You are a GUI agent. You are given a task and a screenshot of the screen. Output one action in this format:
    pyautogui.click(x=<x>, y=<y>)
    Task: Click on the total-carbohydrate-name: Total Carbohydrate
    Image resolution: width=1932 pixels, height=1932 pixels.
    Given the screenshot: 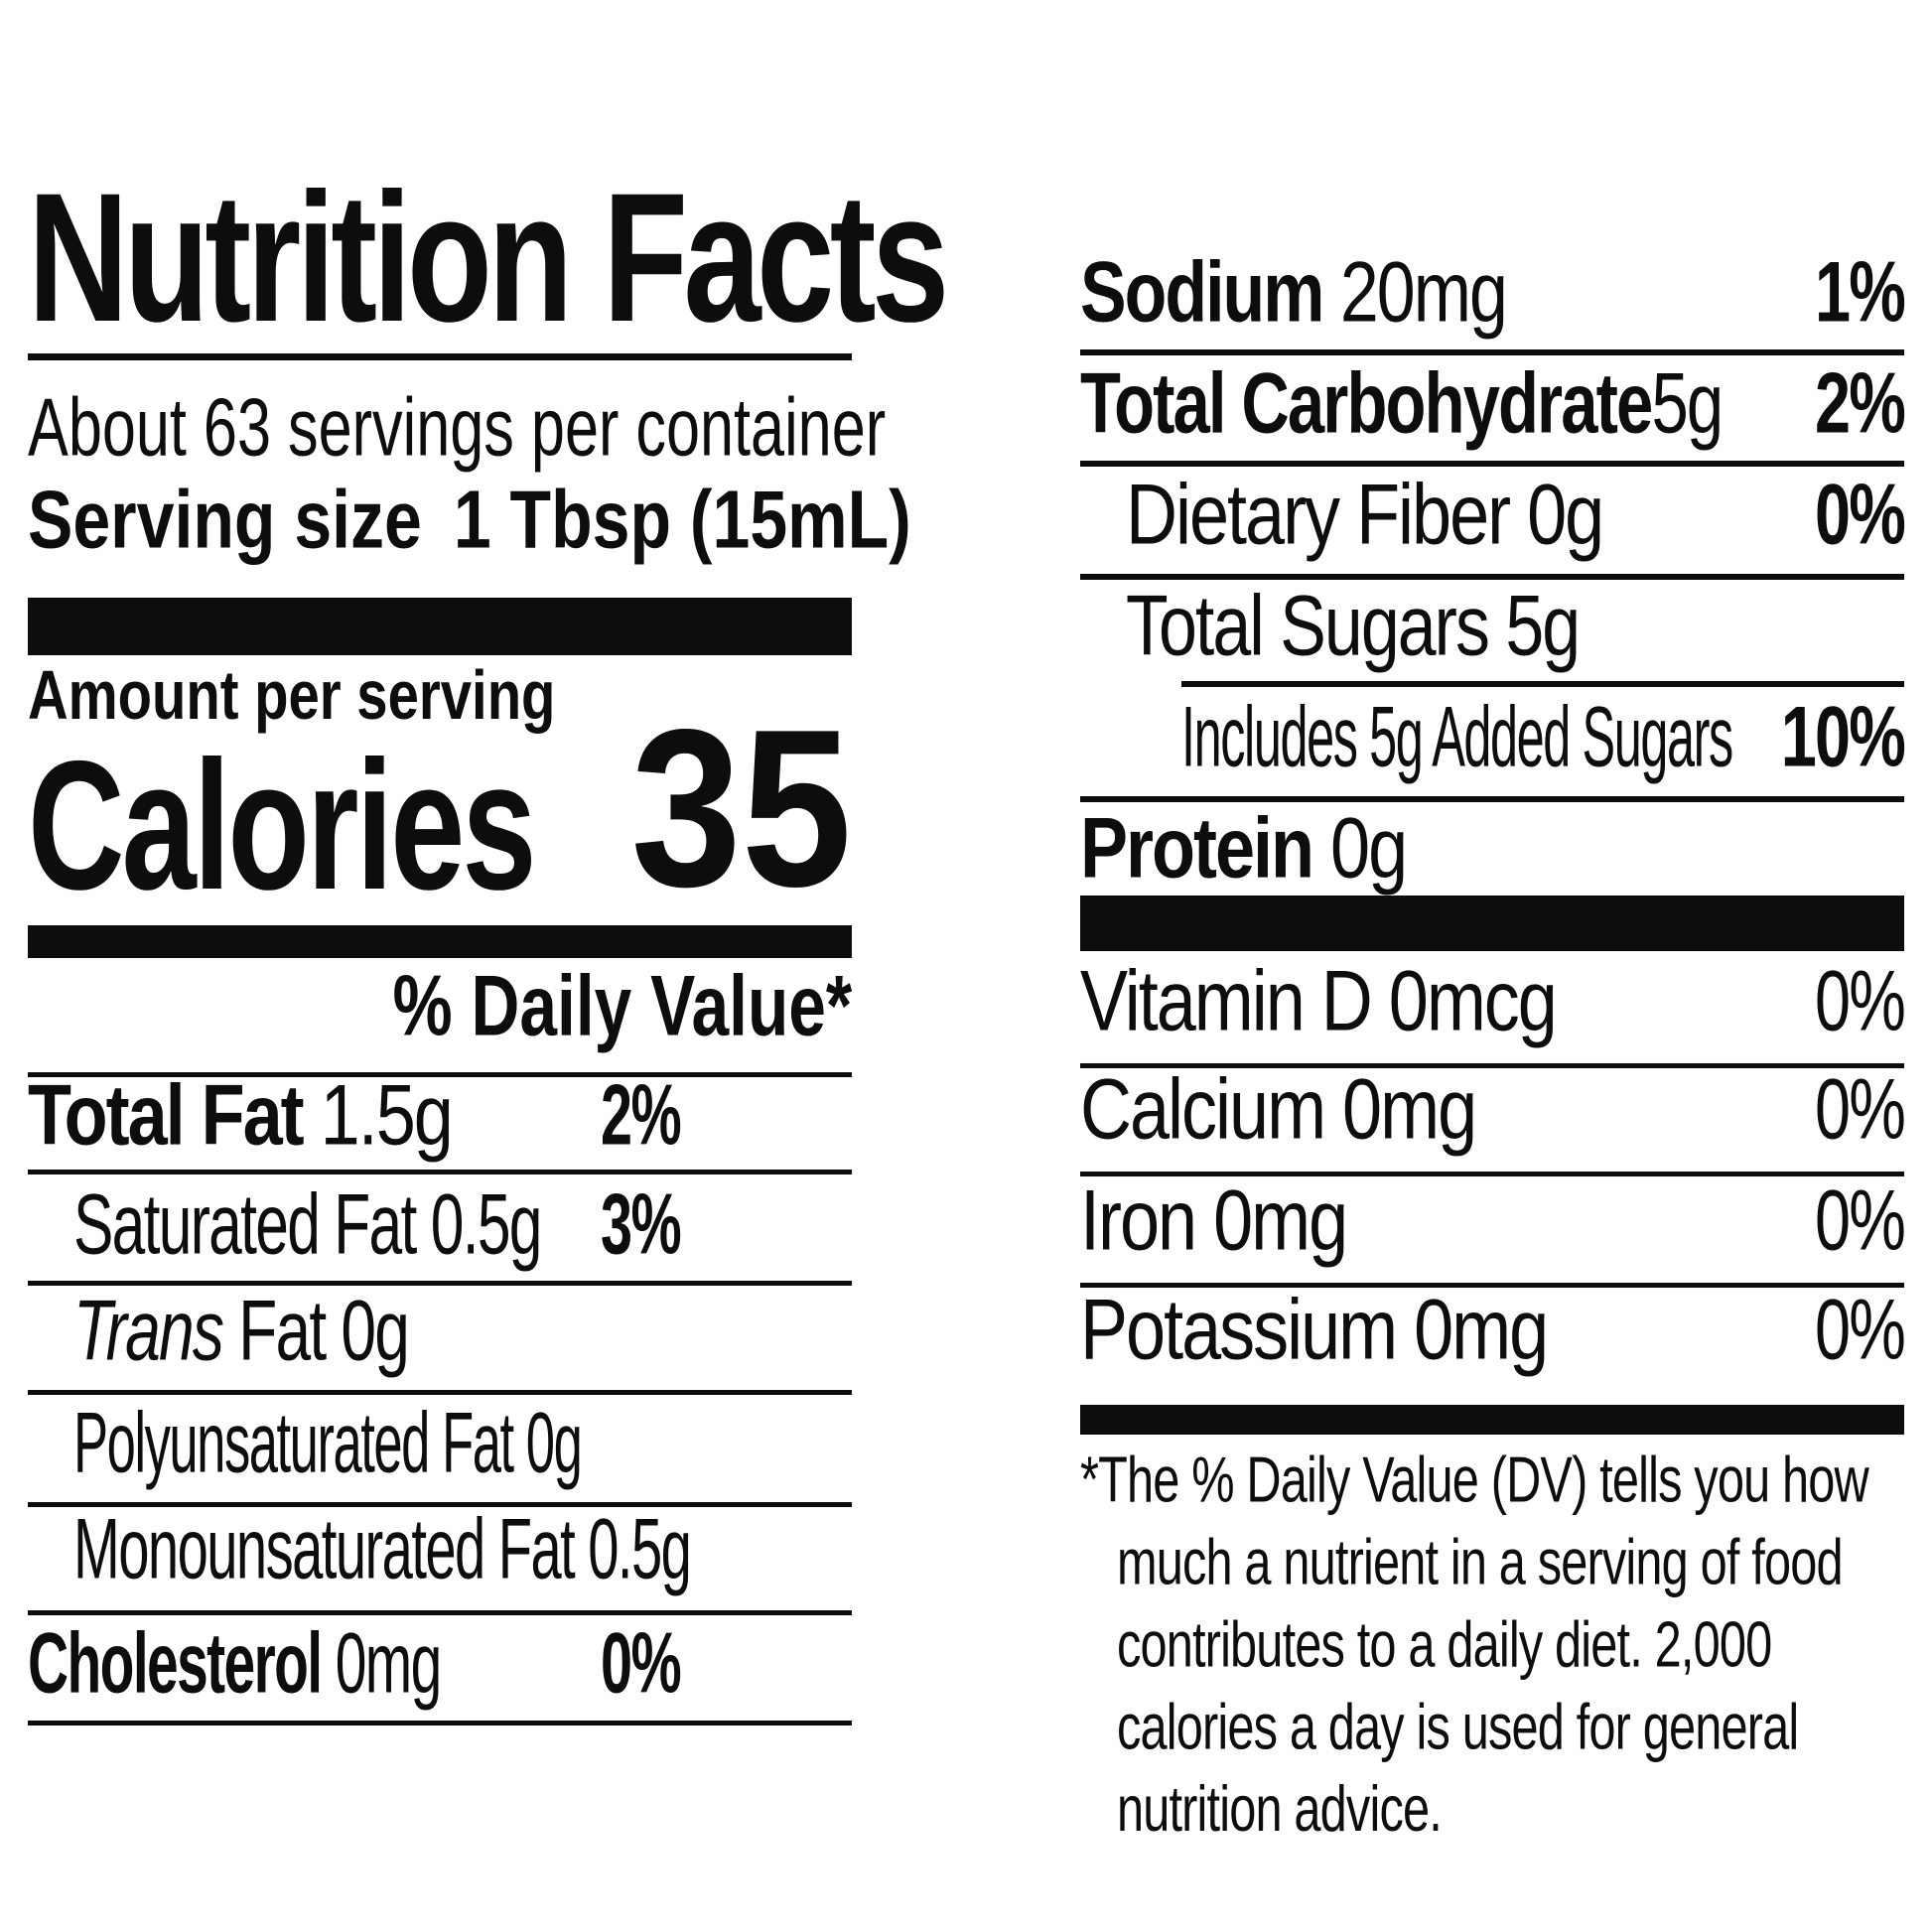 What is the action you would take?
    pyautogui.click(x=1366, y=403)
    